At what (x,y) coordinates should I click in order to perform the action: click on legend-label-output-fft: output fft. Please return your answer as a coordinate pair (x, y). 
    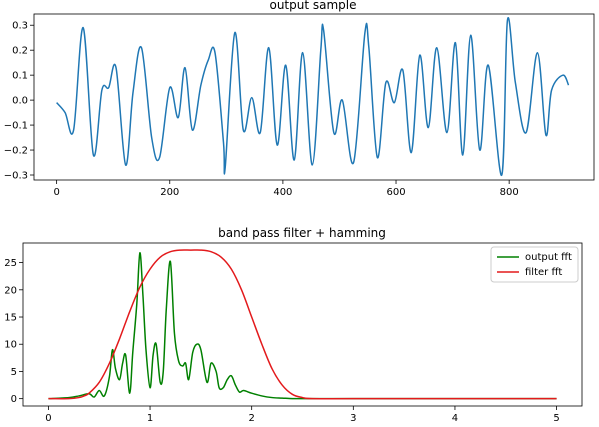
    Looking at the image, I should click on (548, 257).